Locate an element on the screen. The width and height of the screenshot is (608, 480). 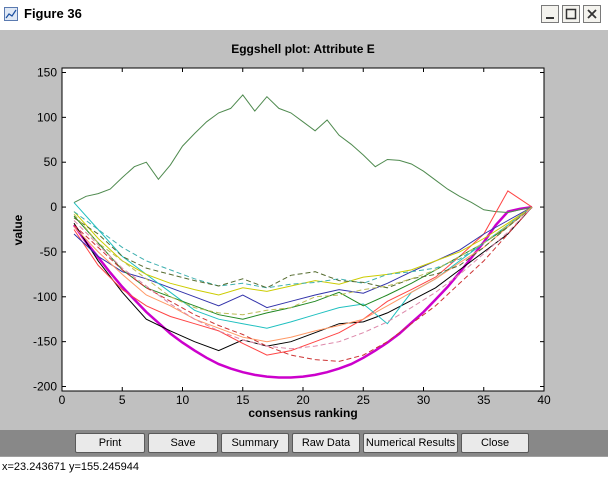
close-icon is located at coordinates (592, 14).